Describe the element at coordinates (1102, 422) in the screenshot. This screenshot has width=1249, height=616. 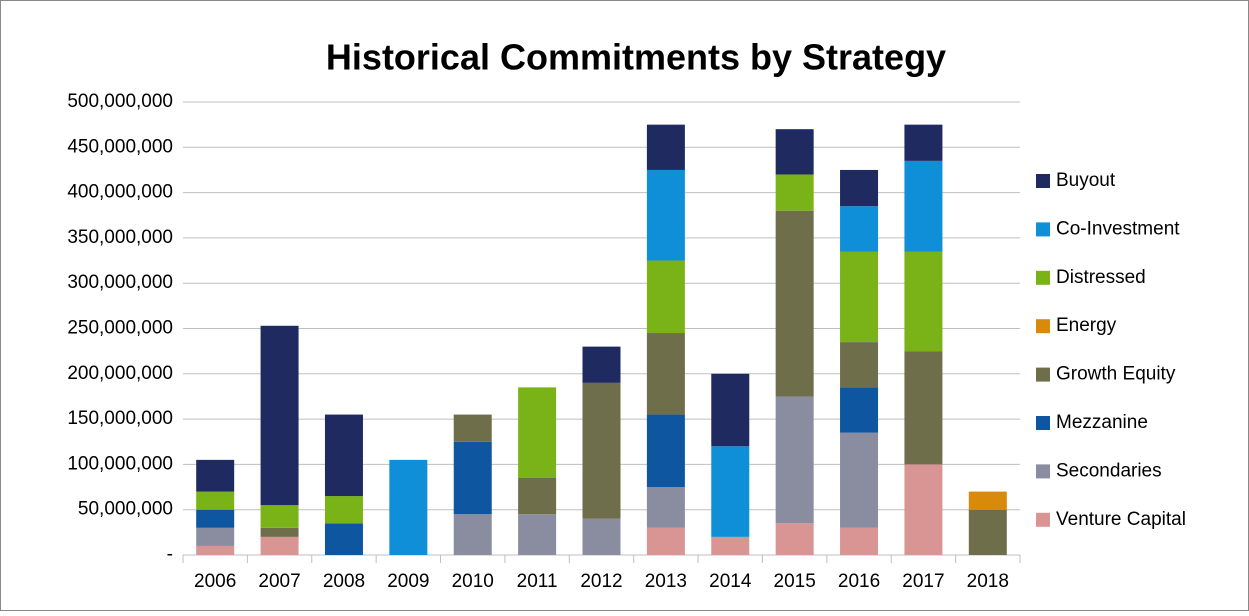
I see `legend-label: Mezzanine` at that location.